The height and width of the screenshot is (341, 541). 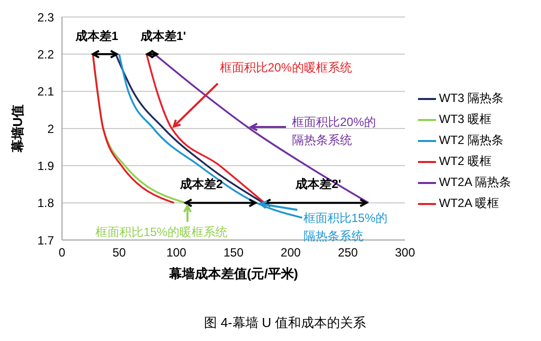 I want to click on annotation: 框面积比15%的隔热条系统, so click(x=345, y=227).